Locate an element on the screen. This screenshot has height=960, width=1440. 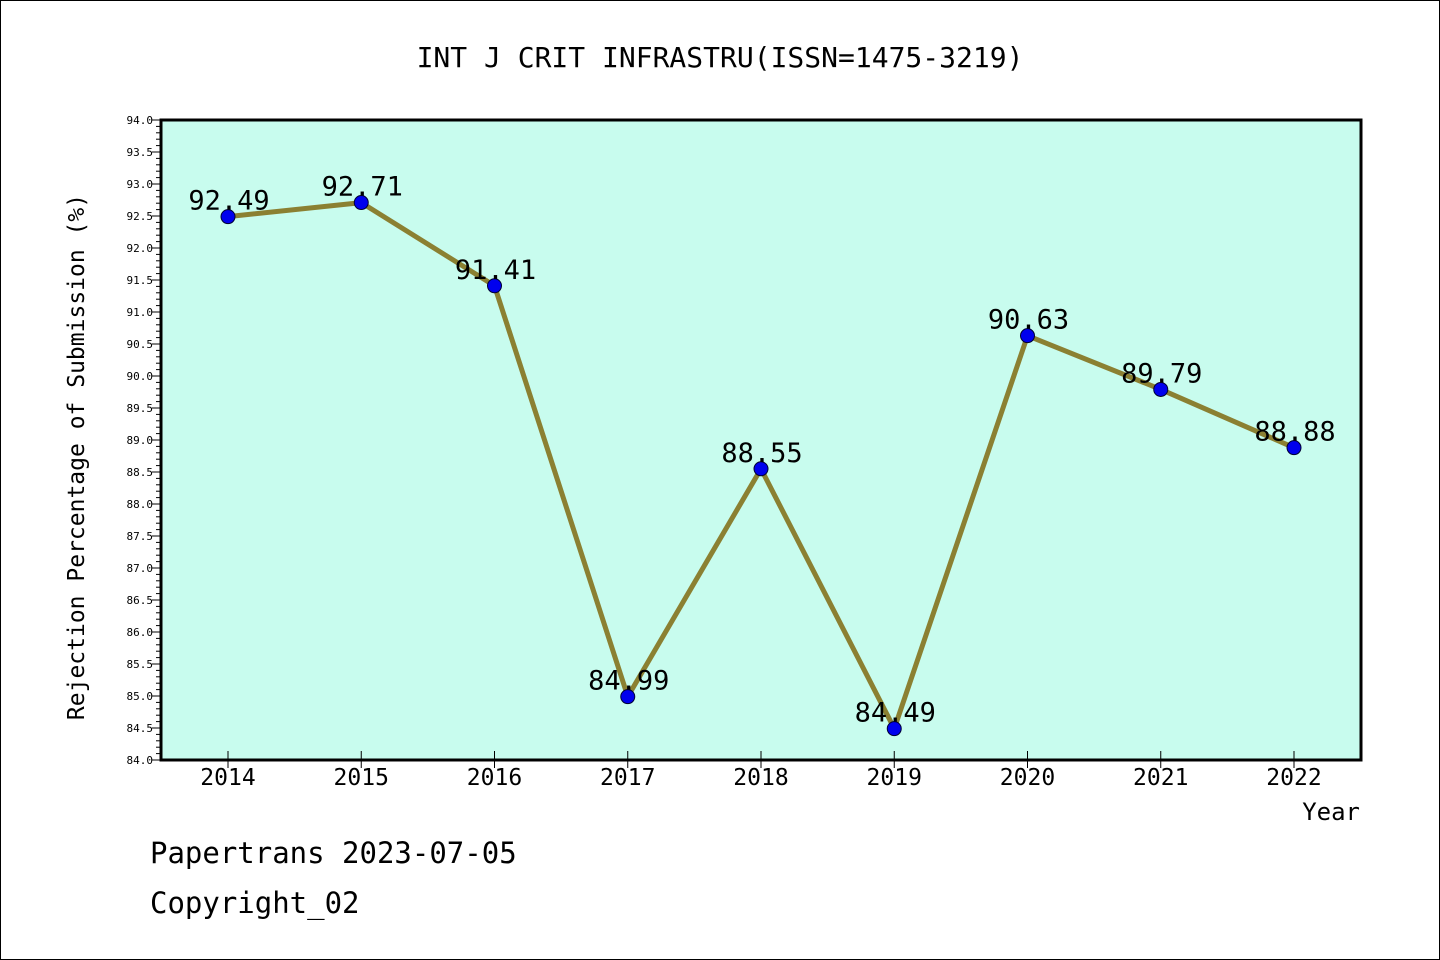
footer-source: Papertrans 2023-07-05 is located at coordinates (333, 853).